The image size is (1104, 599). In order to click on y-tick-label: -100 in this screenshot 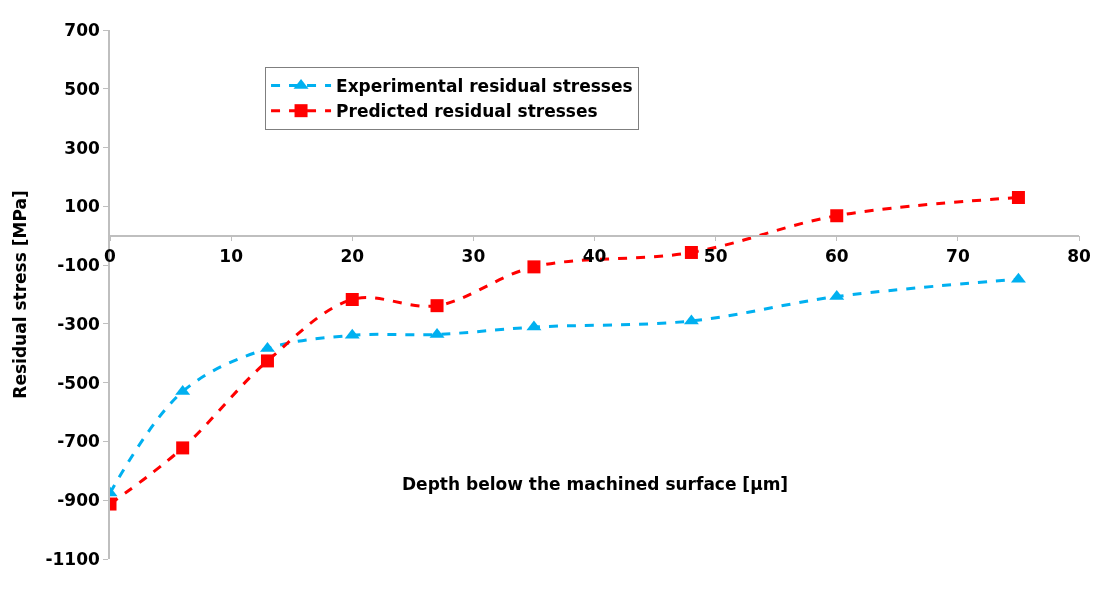, I will do `click(79, 265)`.